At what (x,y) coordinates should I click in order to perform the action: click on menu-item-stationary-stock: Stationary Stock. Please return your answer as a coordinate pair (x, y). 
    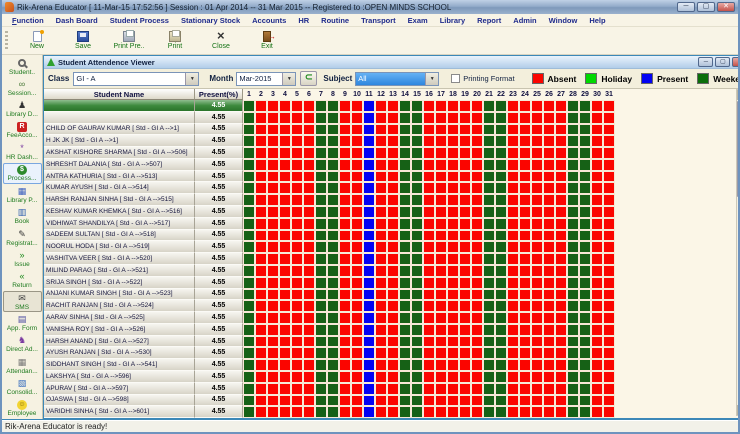
    Looking at the image, I should click on (210, 20).